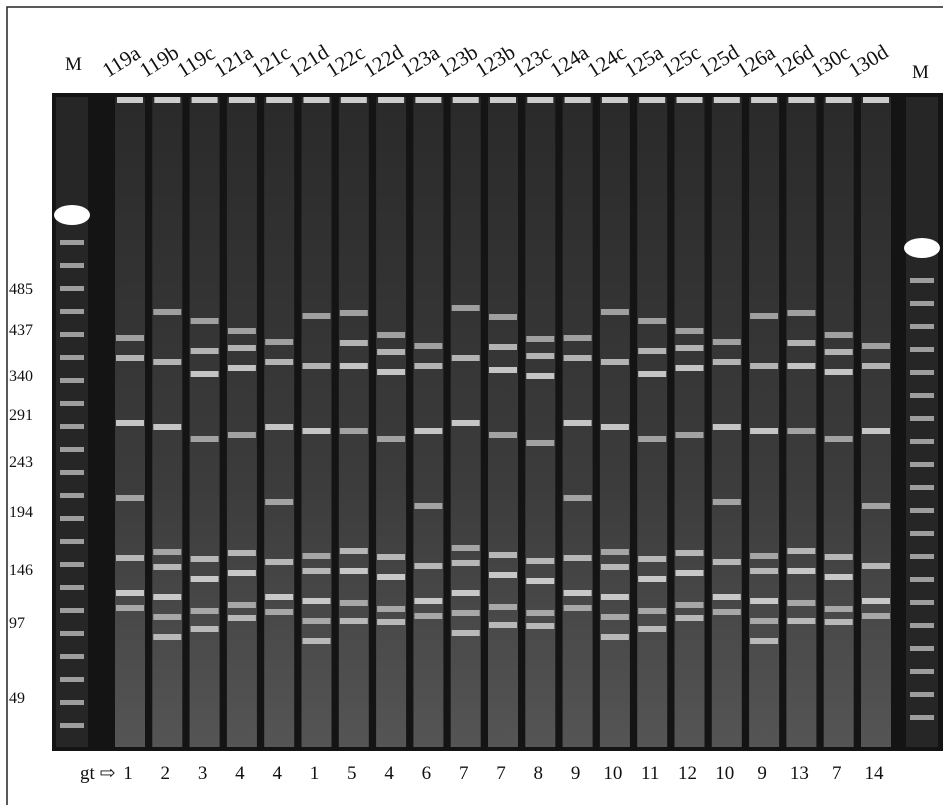 The width and height of the screenshot is (943, 805). Describe the element at coordinates (799, 773) in the screenshot. I see `gt-value: 13` at that location.